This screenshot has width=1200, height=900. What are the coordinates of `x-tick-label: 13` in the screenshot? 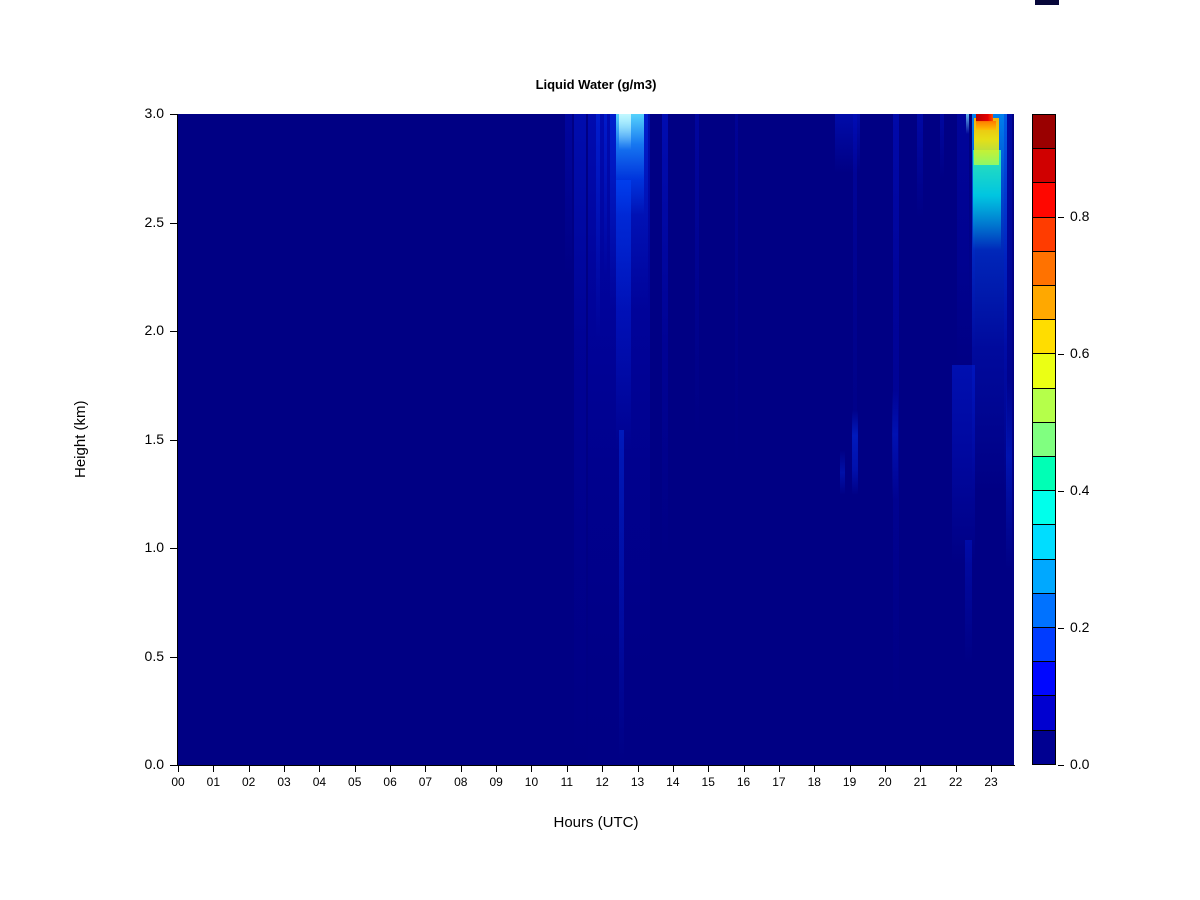 It's located at (637, 782).